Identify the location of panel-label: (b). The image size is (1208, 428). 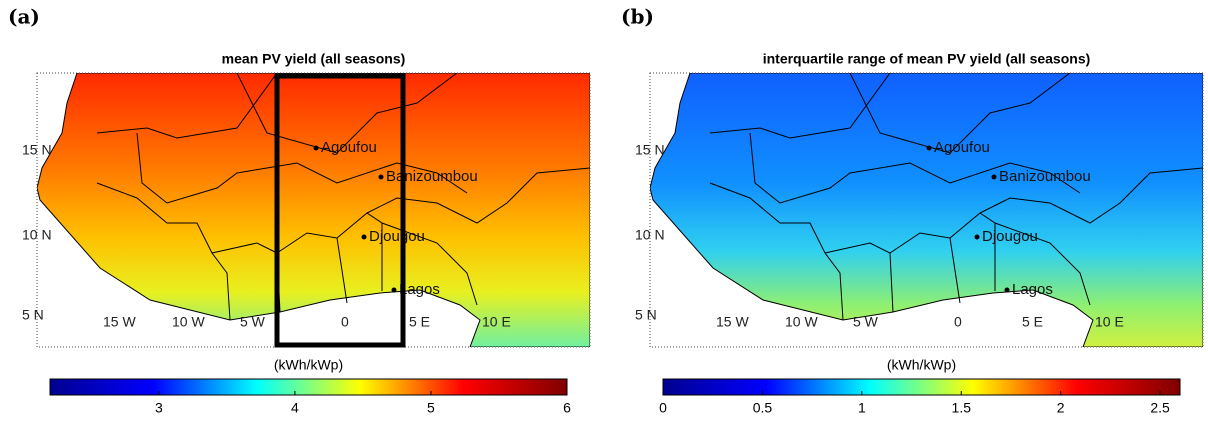
(637, 17).